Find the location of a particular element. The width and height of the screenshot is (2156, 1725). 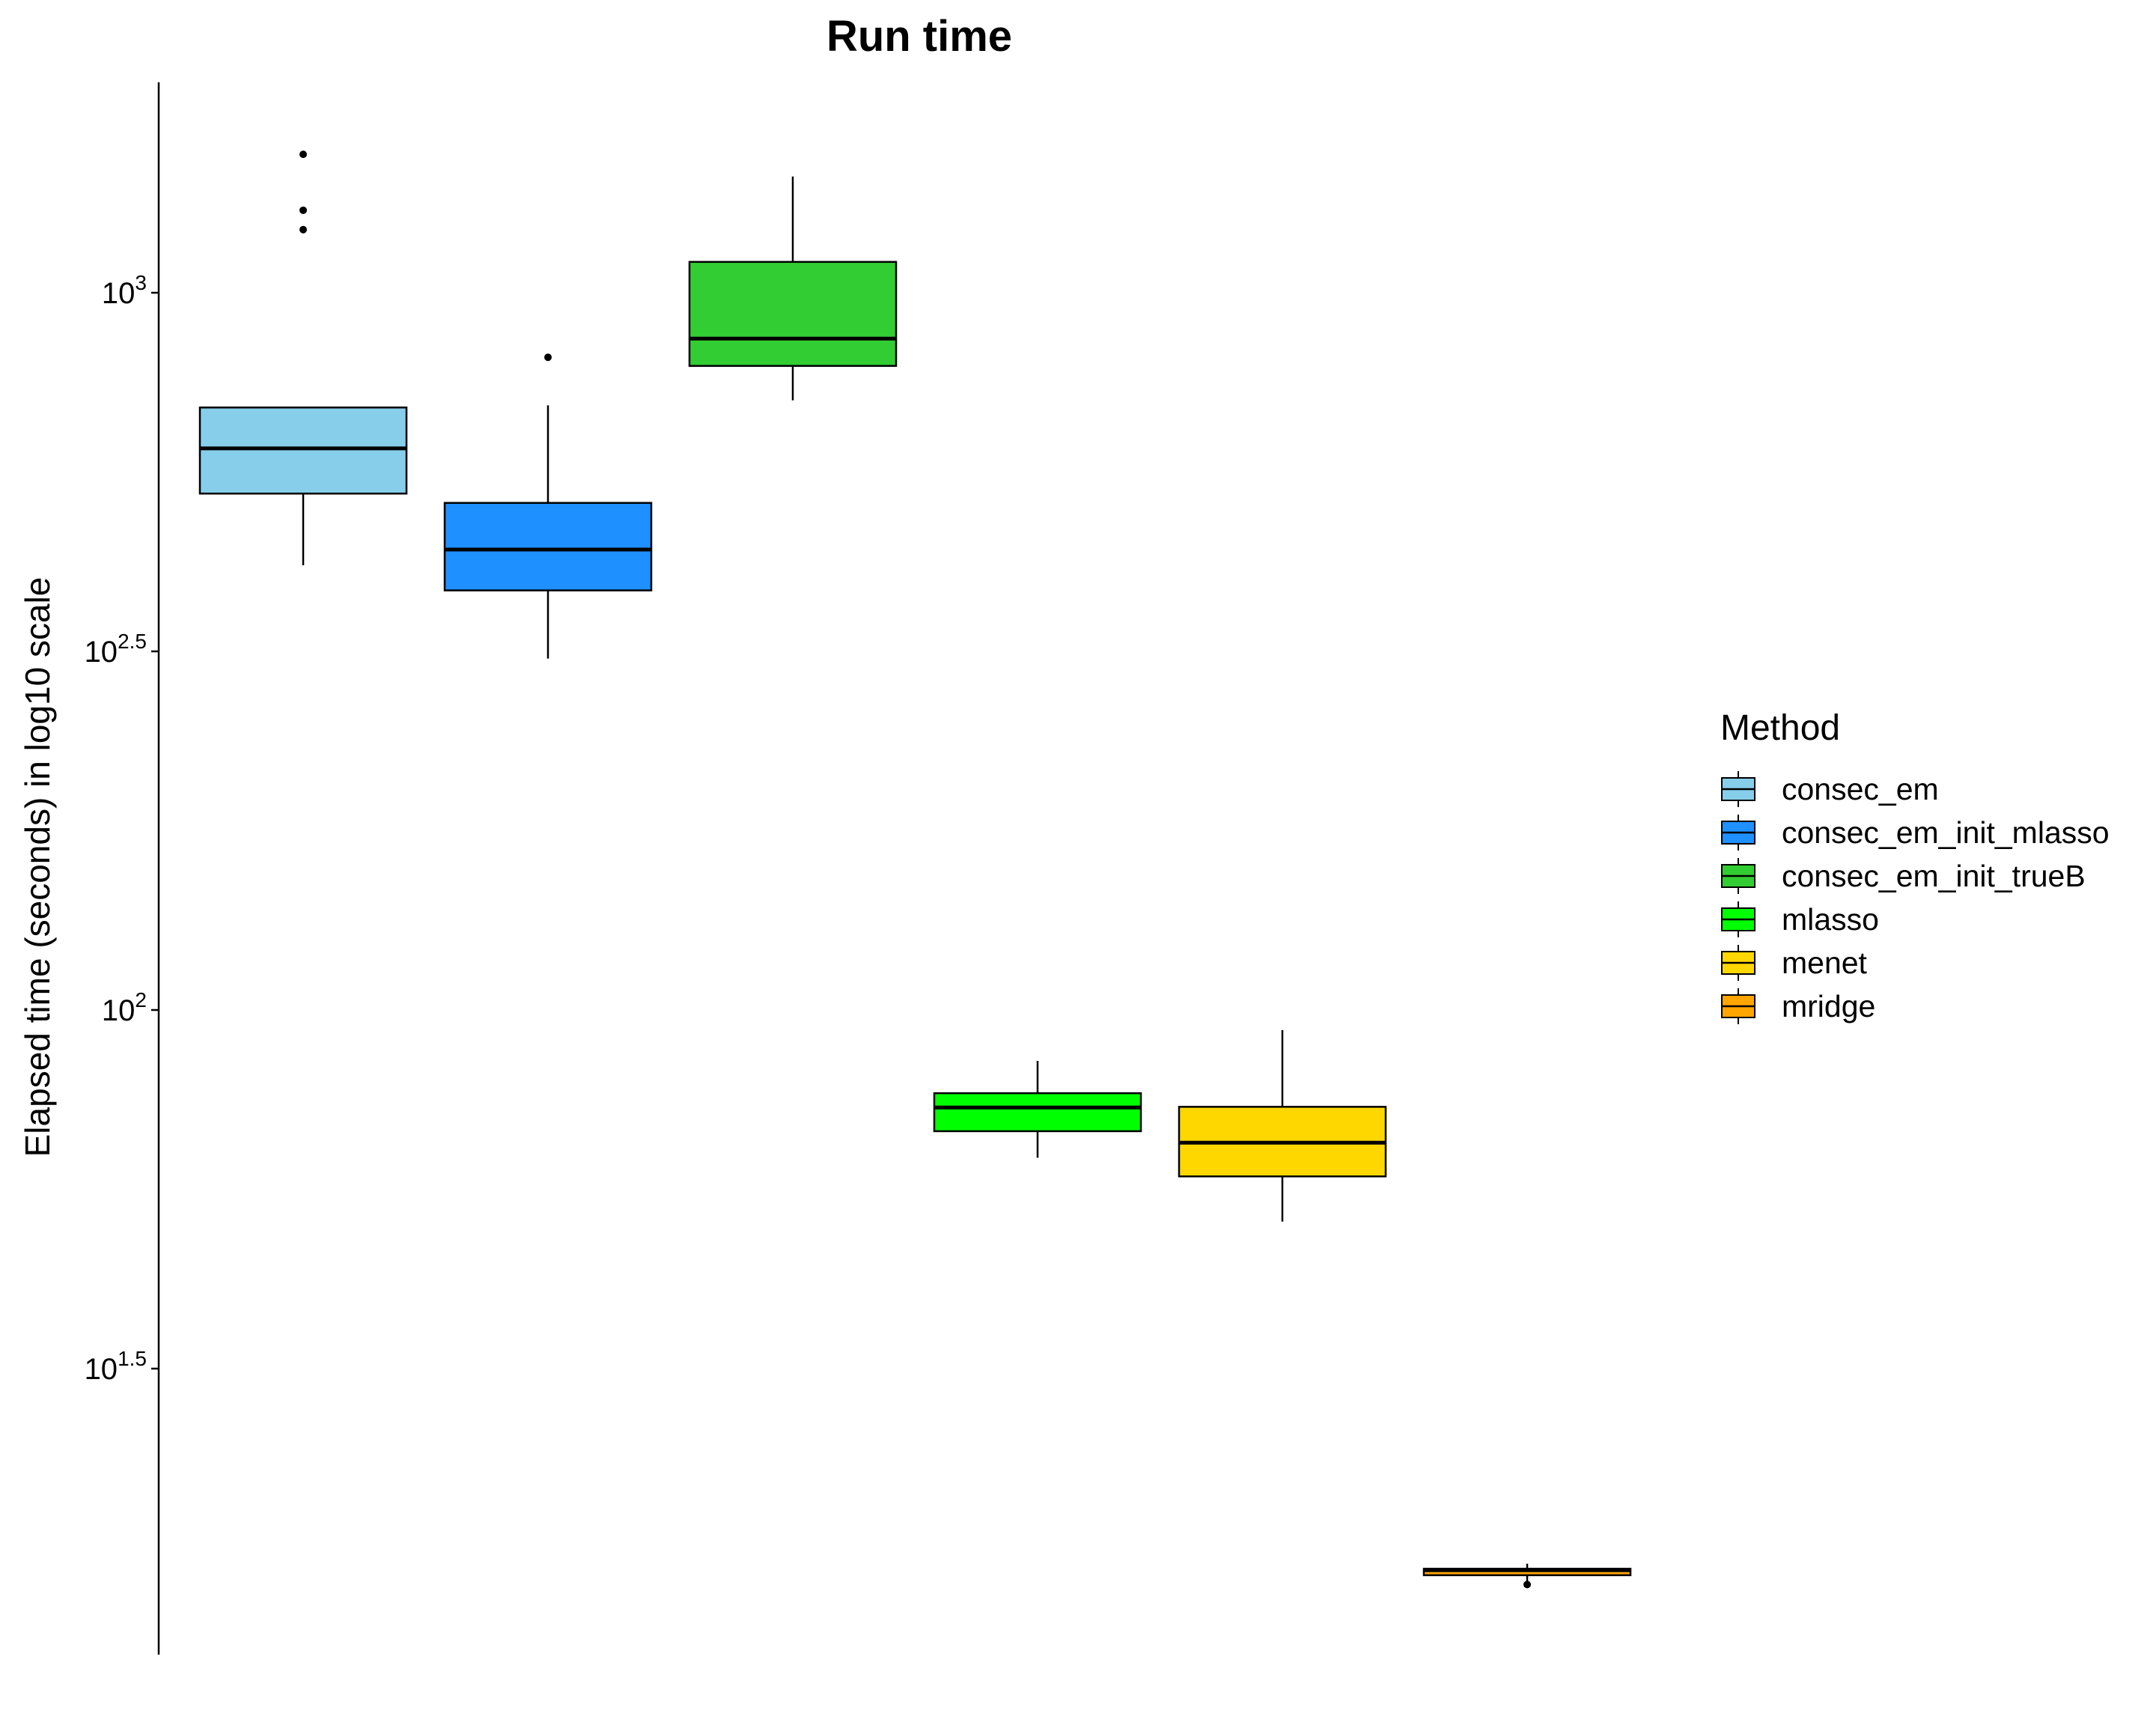

legend-label: consec_em_init_mlasso is located at coordinates (1946, 832).